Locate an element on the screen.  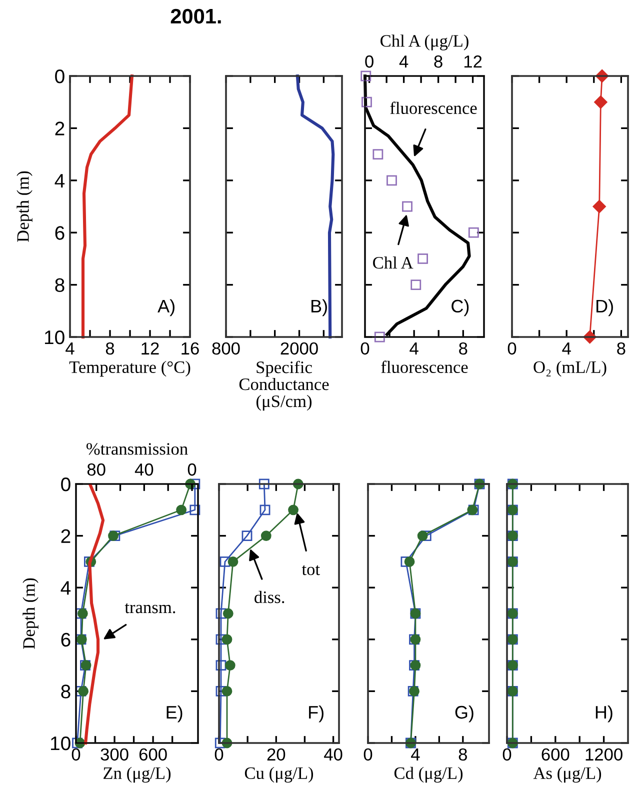
x2-tick-label: 12 is located at coordinates (473, 61).